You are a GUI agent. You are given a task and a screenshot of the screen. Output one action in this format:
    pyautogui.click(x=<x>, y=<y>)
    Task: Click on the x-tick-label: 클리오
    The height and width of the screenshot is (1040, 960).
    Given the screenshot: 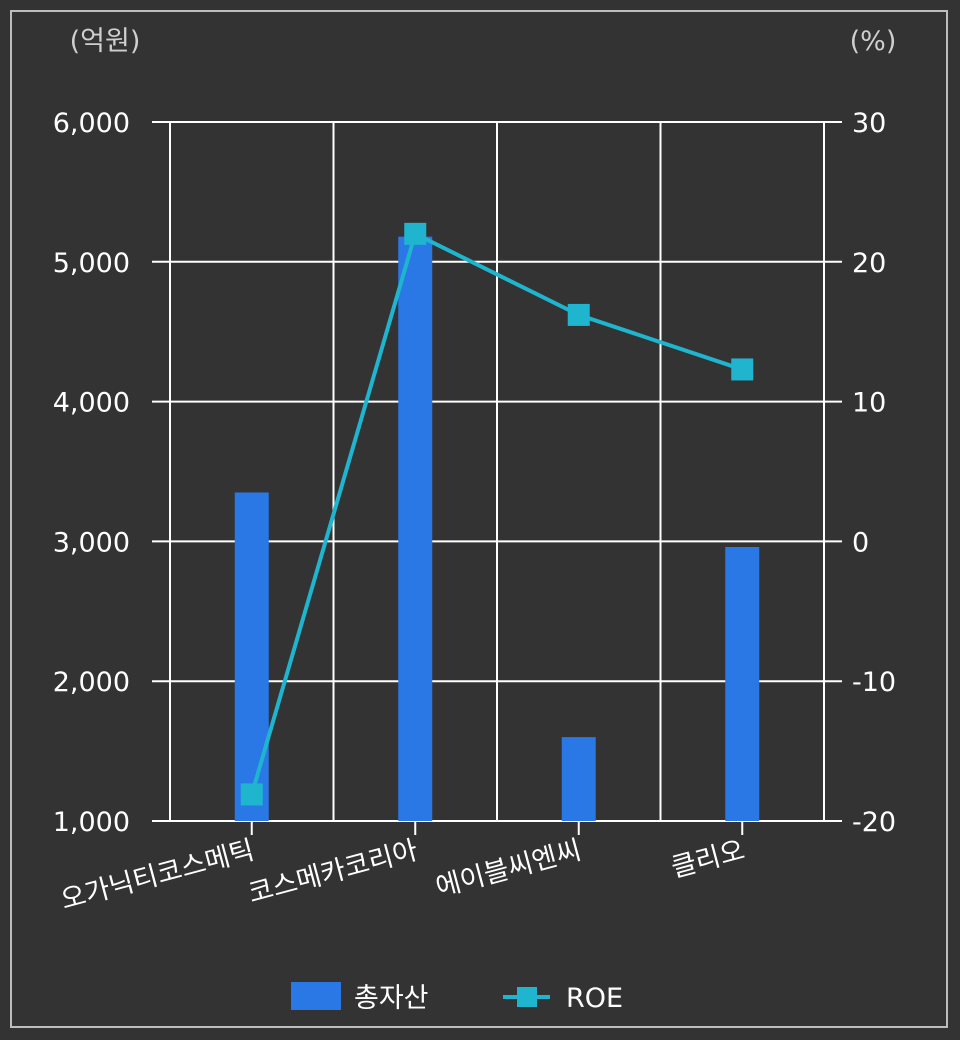 What is the action you would take?
    pyautogui.click(x=708, y=859)
    